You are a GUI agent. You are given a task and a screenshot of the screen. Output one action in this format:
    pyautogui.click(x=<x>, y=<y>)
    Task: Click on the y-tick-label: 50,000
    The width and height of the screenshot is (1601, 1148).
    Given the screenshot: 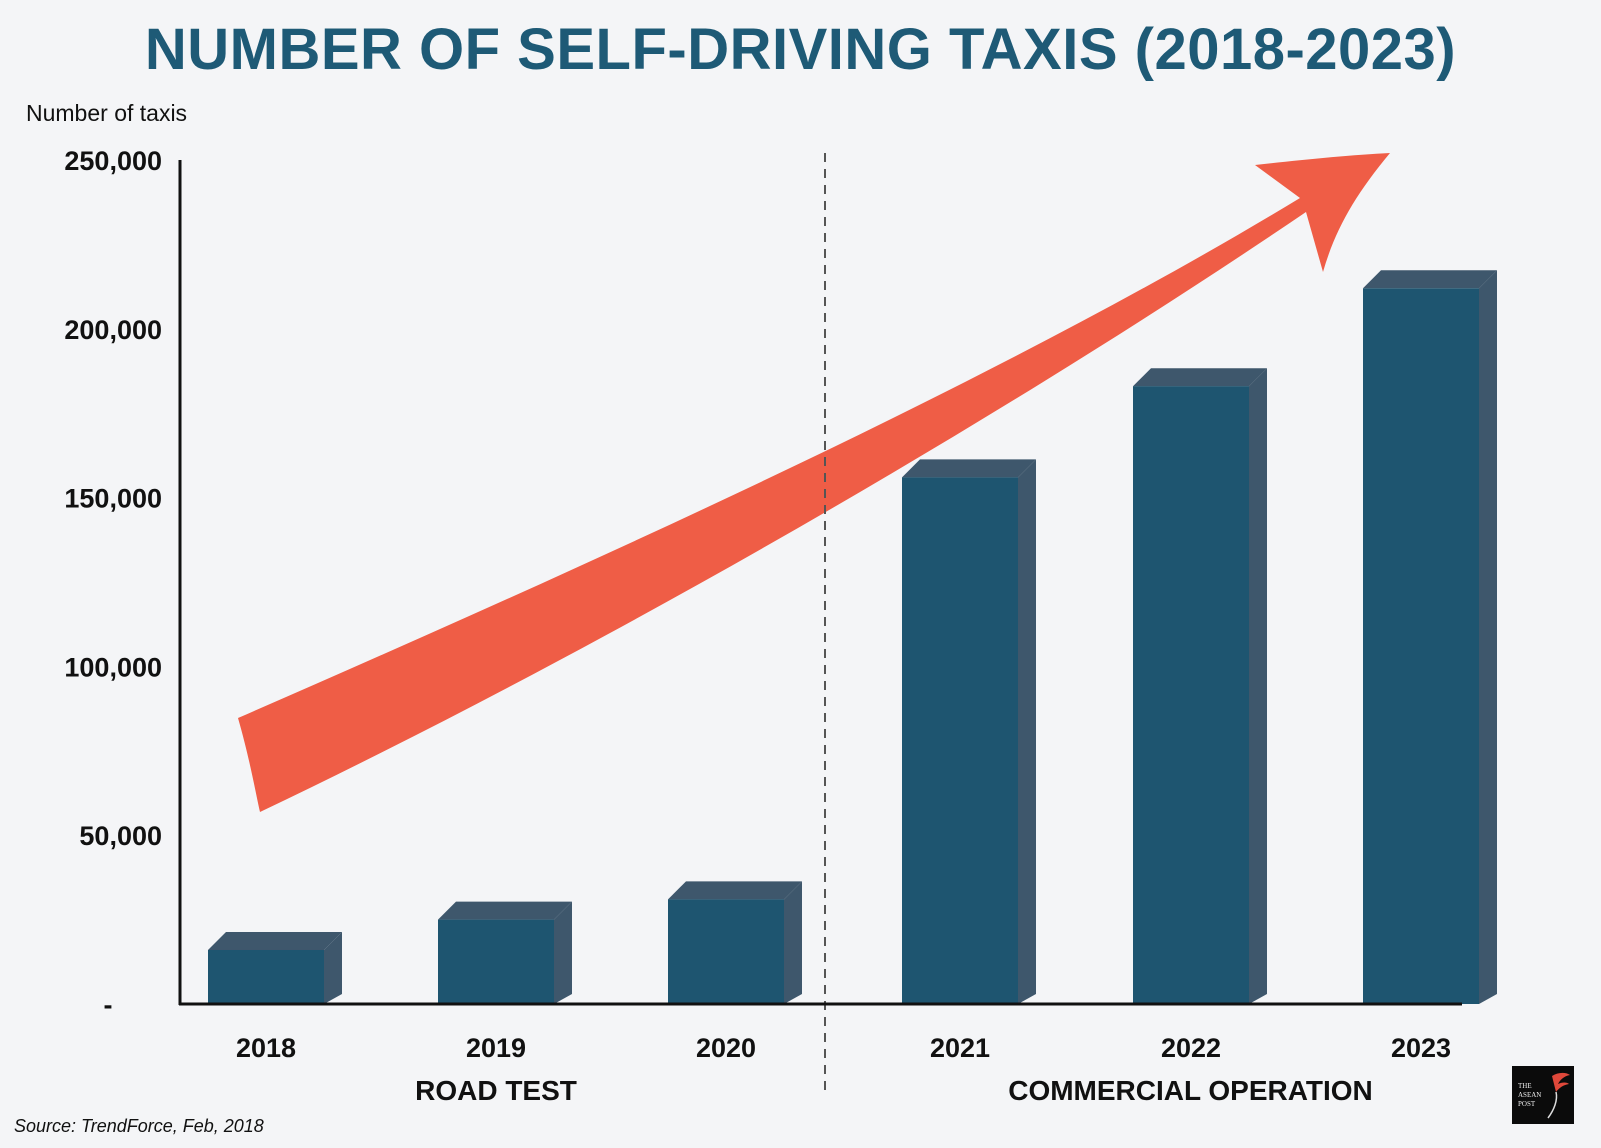 What is the action you would take?
    pyautogui.click(x=120, y=836)
    